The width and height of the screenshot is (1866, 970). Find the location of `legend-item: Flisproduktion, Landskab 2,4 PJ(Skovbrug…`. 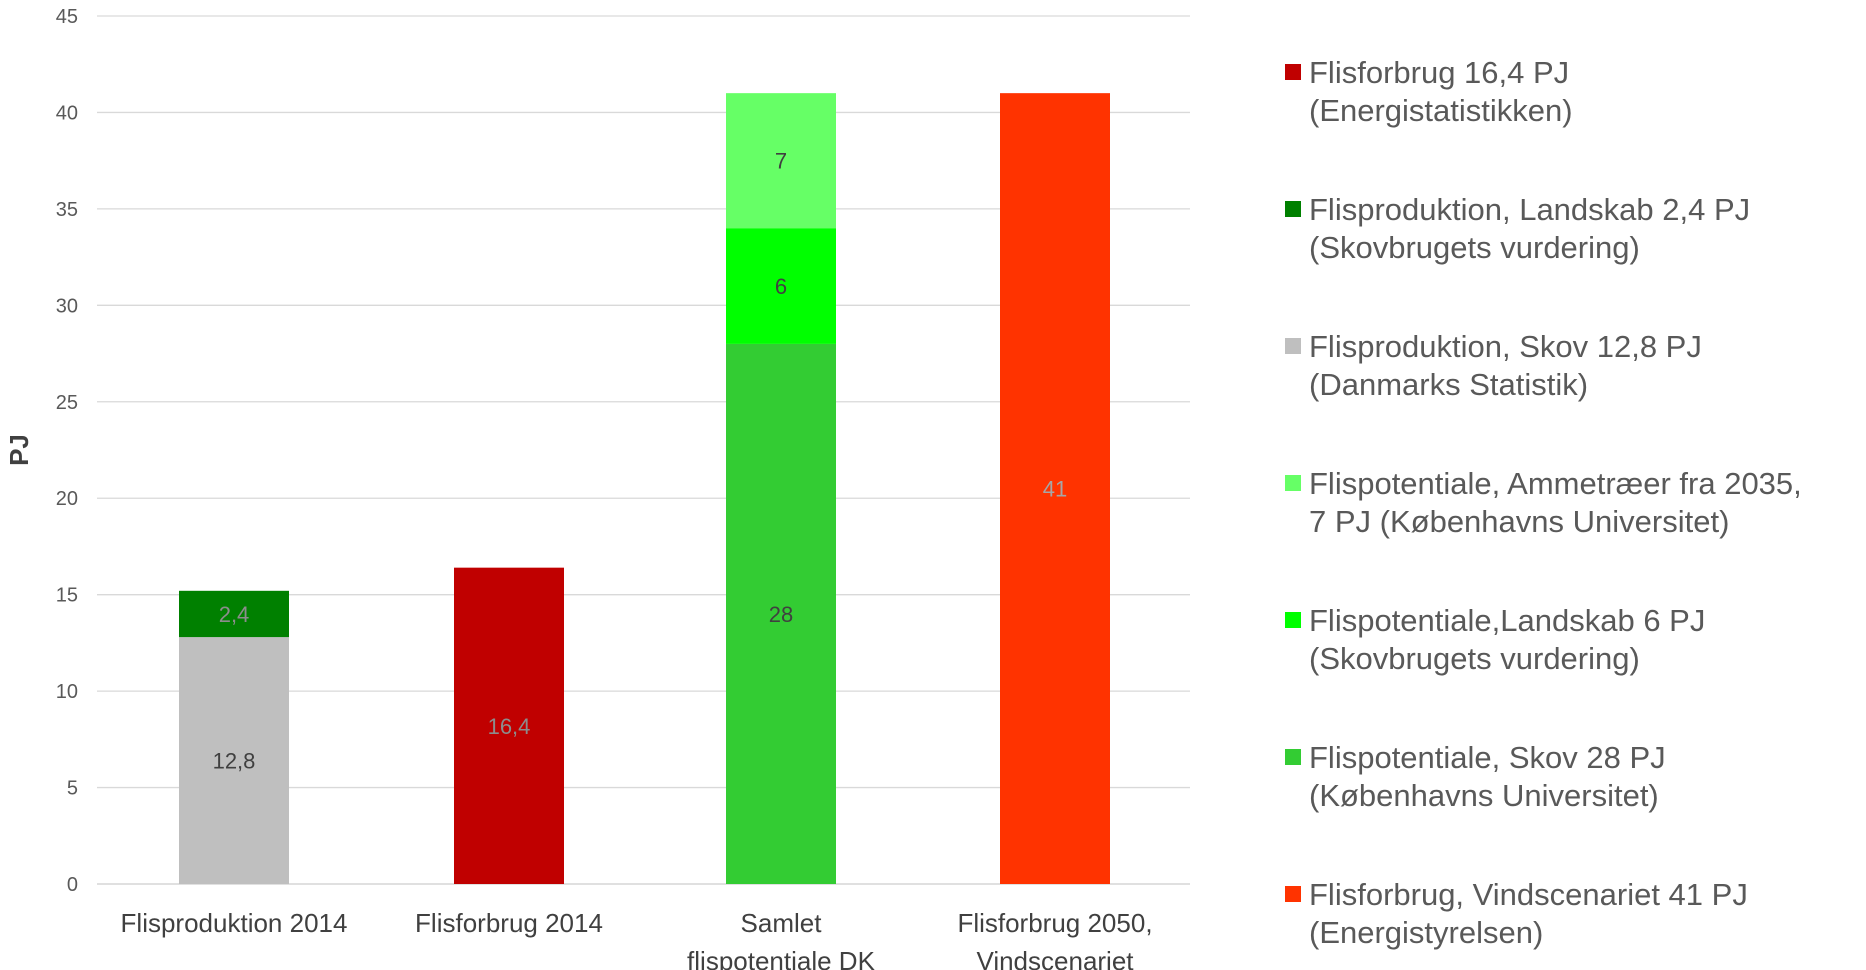

legend-item: Flisproduktion, Landskab 2,4 PJ(Skovbrug… is located at coordinates (1517, 228).